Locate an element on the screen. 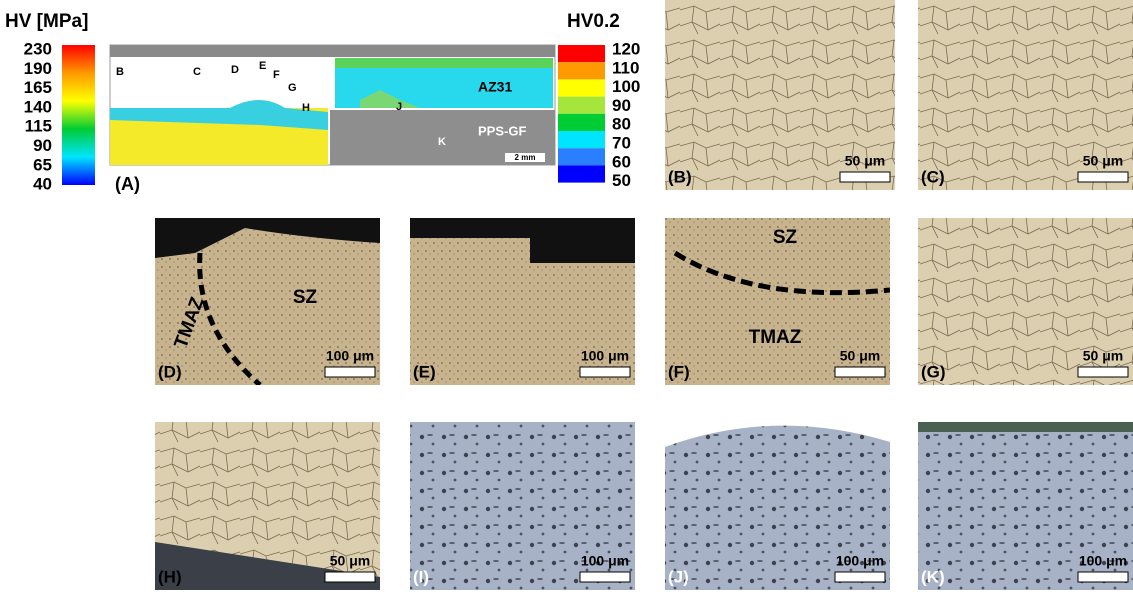 The width and height of the screenshot is (1133, 595). micrograph-content: (K) 100 μm is located at coordinates (1025, 506).